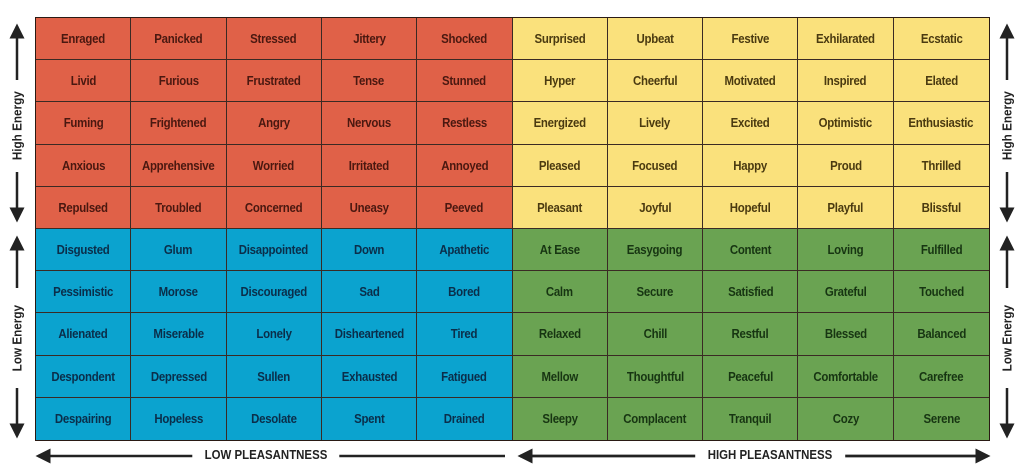  Describe the element at coordinates (369, 81) in the screenshot. I see `emotion-cell: Tense` at that location.